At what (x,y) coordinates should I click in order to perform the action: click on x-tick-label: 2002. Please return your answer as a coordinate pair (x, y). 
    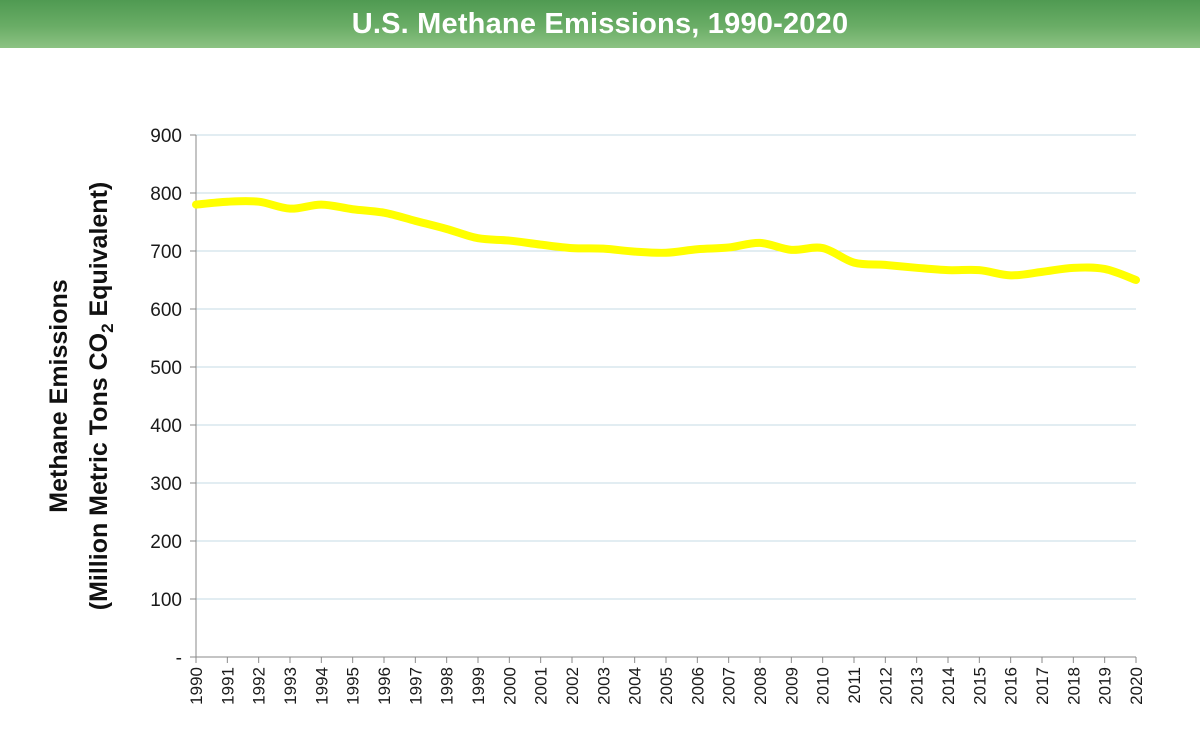
    Looking at the image, I should click on (572, 686).